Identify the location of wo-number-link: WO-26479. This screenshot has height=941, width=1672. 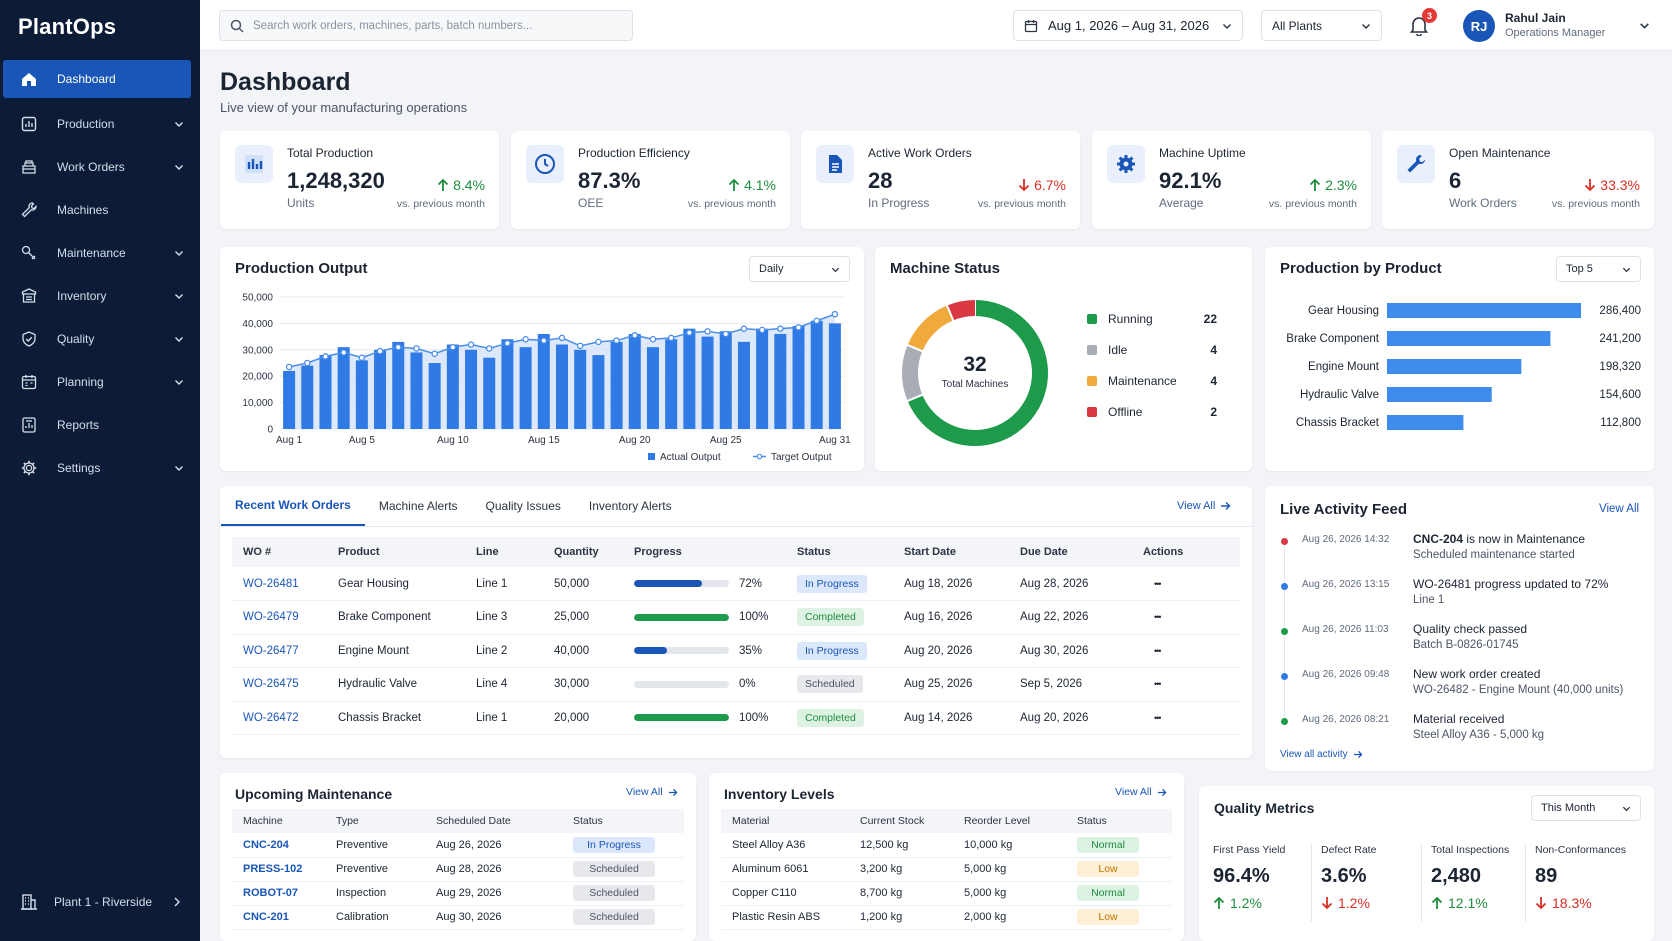
(279, 617).